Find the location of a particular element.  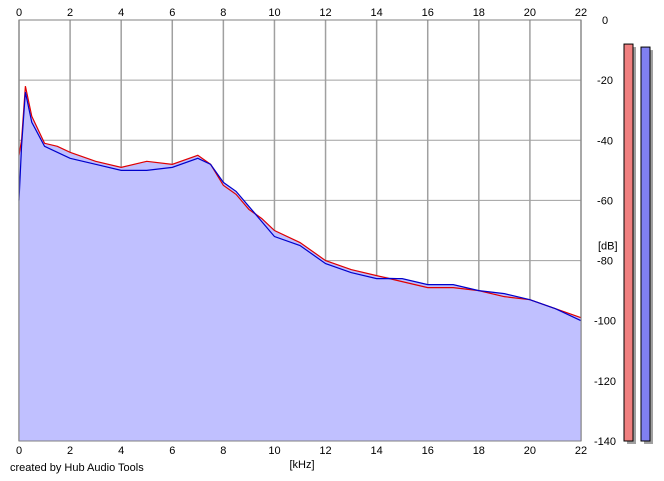

x-tick-label-bottom: 4 is located at coordinates (121, 451).